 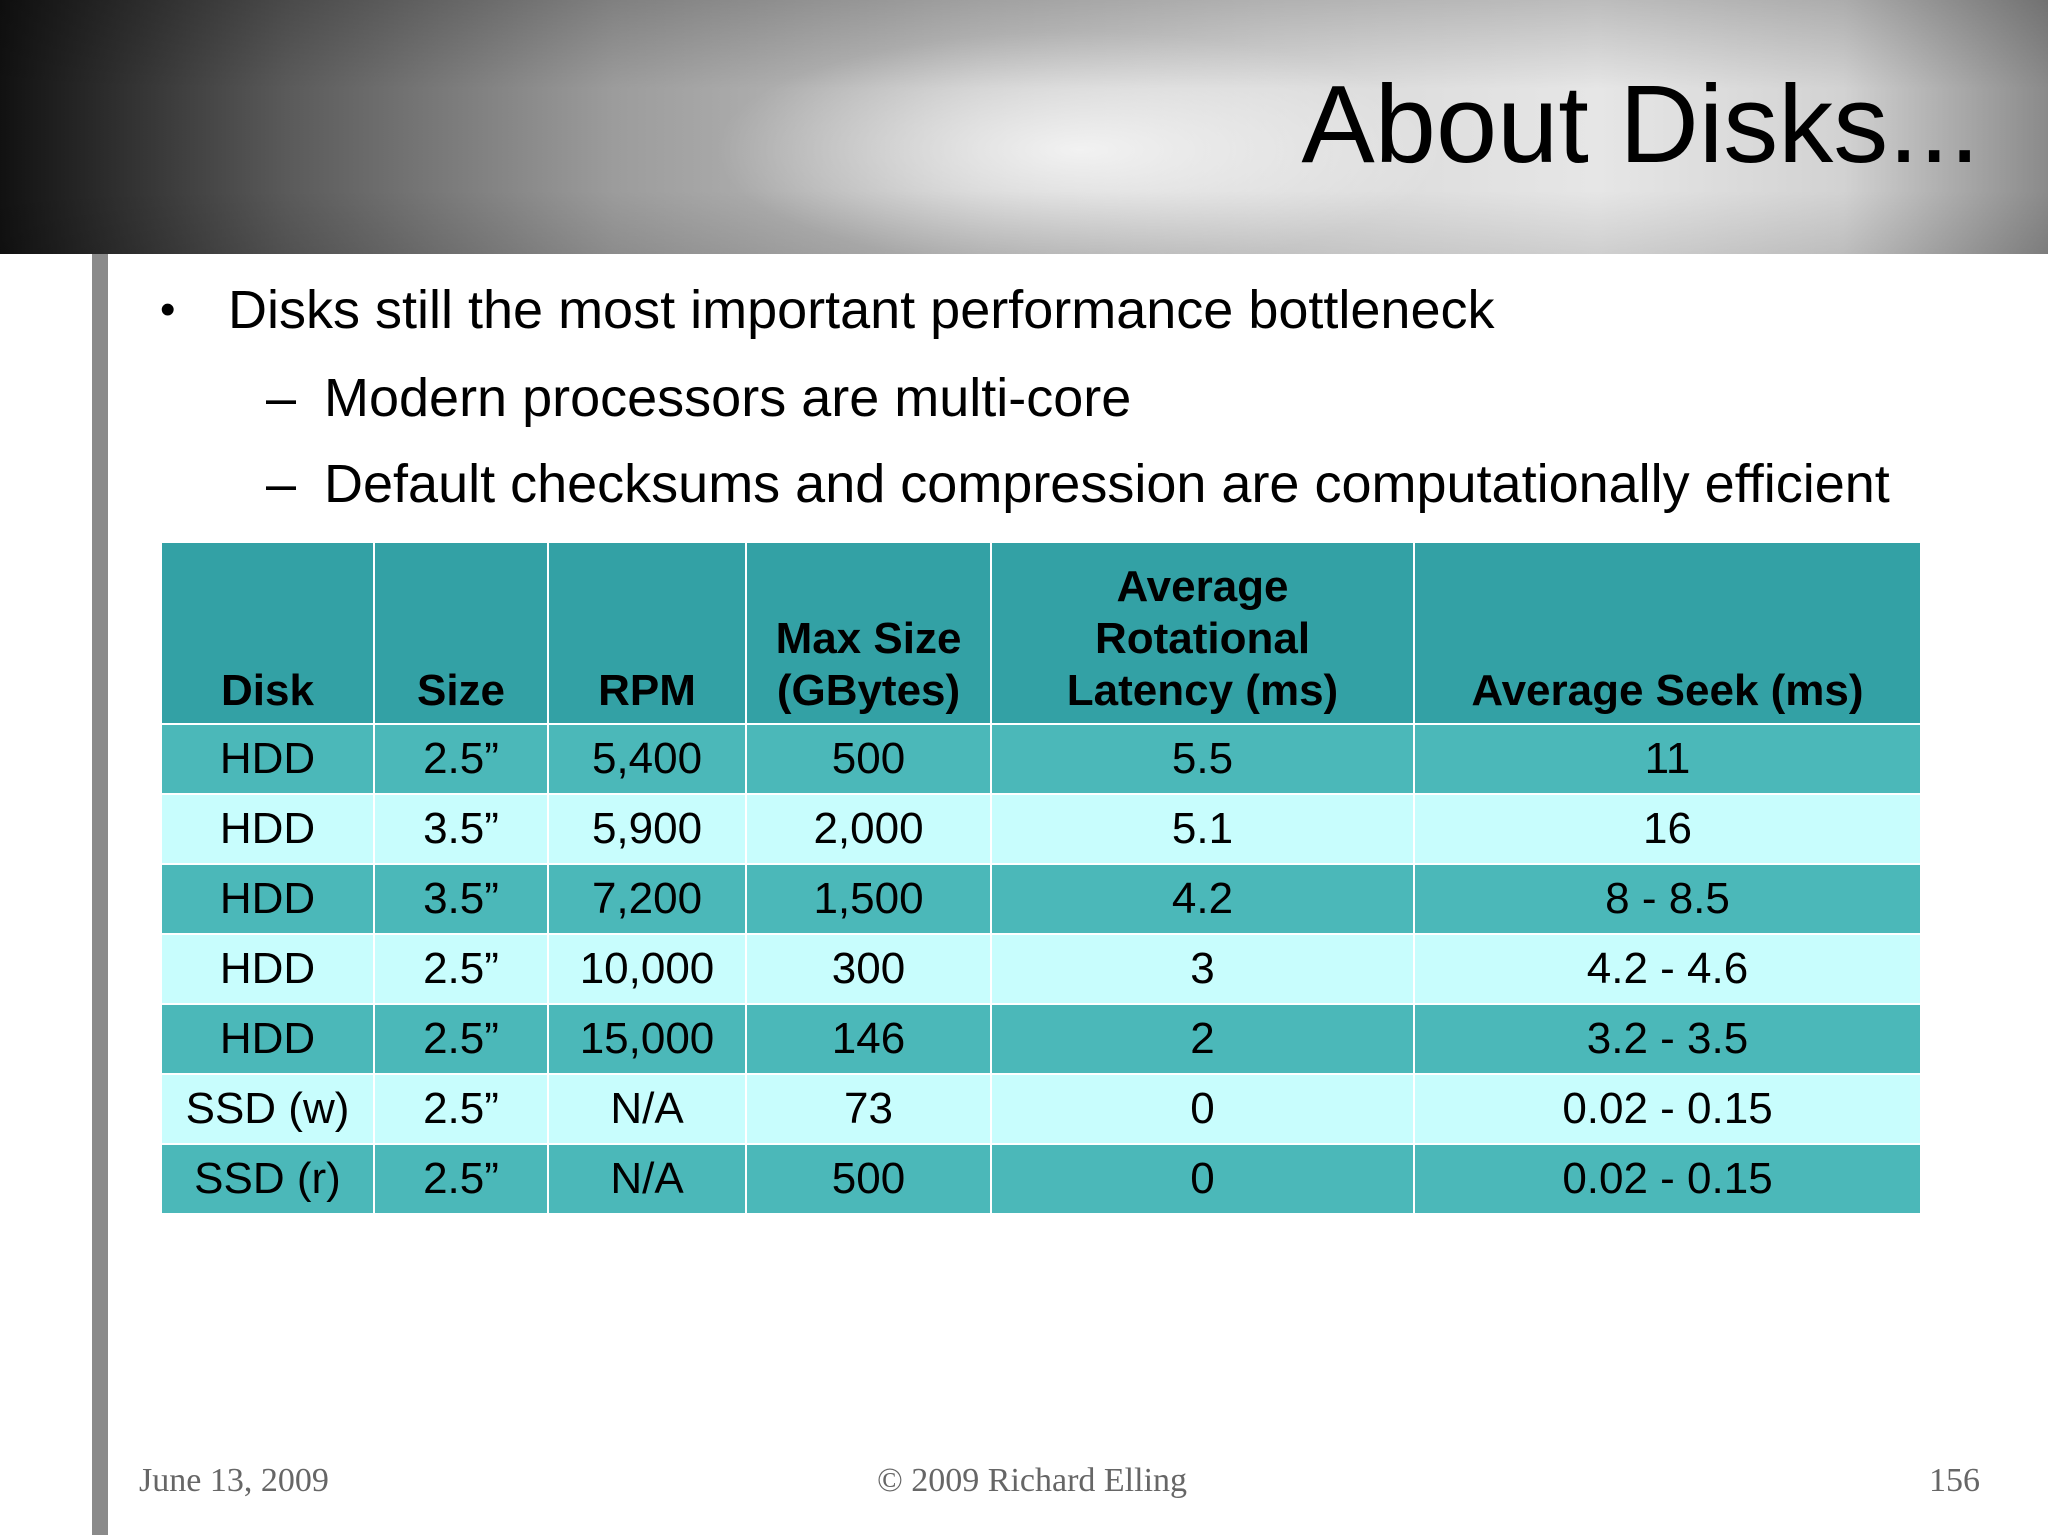 I want to click on cell-seek: 8 - 8.5, so click(x=1667, y=899).